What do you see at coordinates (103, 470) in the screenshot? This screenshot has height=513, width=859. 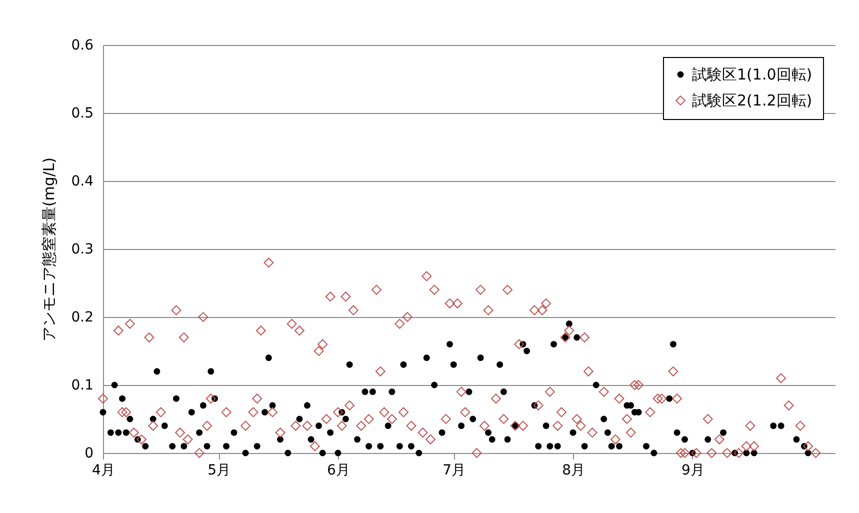 I see `x-tick-label: 4月` at bounding box center [103, 470].